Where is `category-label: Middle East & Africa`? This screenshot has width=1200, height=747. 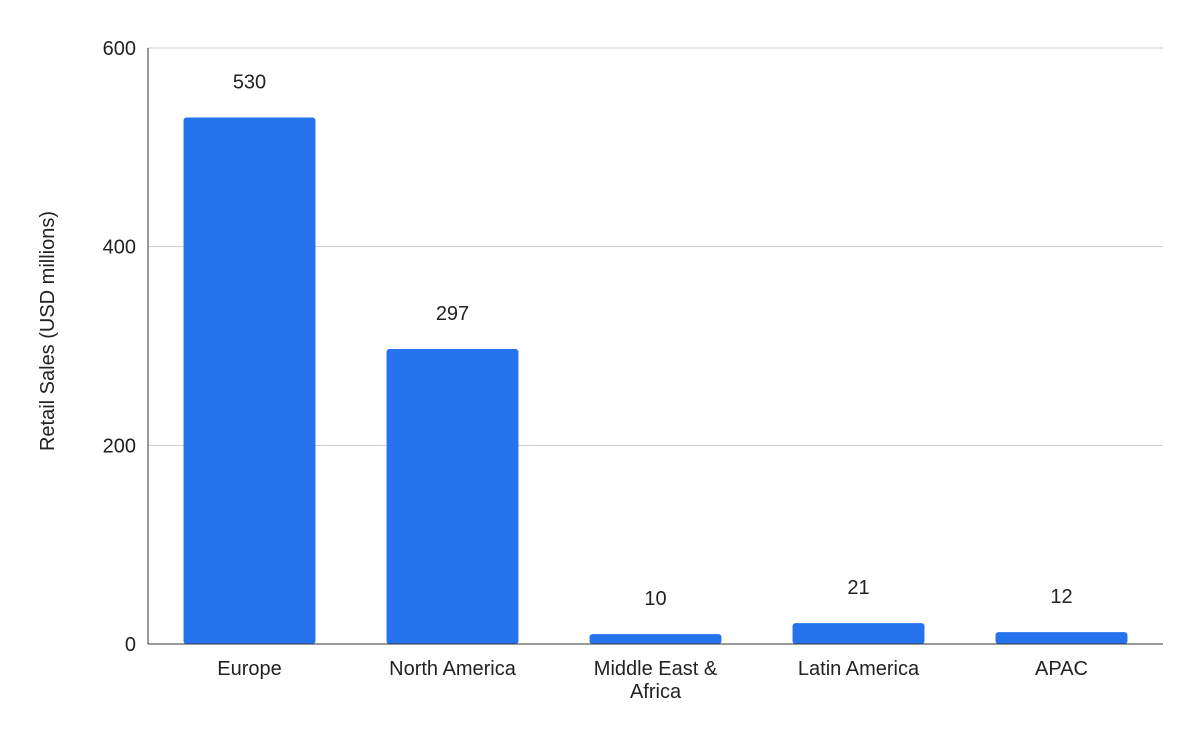
category-label: Middle East & Africa is located at coordinates (656, 680).